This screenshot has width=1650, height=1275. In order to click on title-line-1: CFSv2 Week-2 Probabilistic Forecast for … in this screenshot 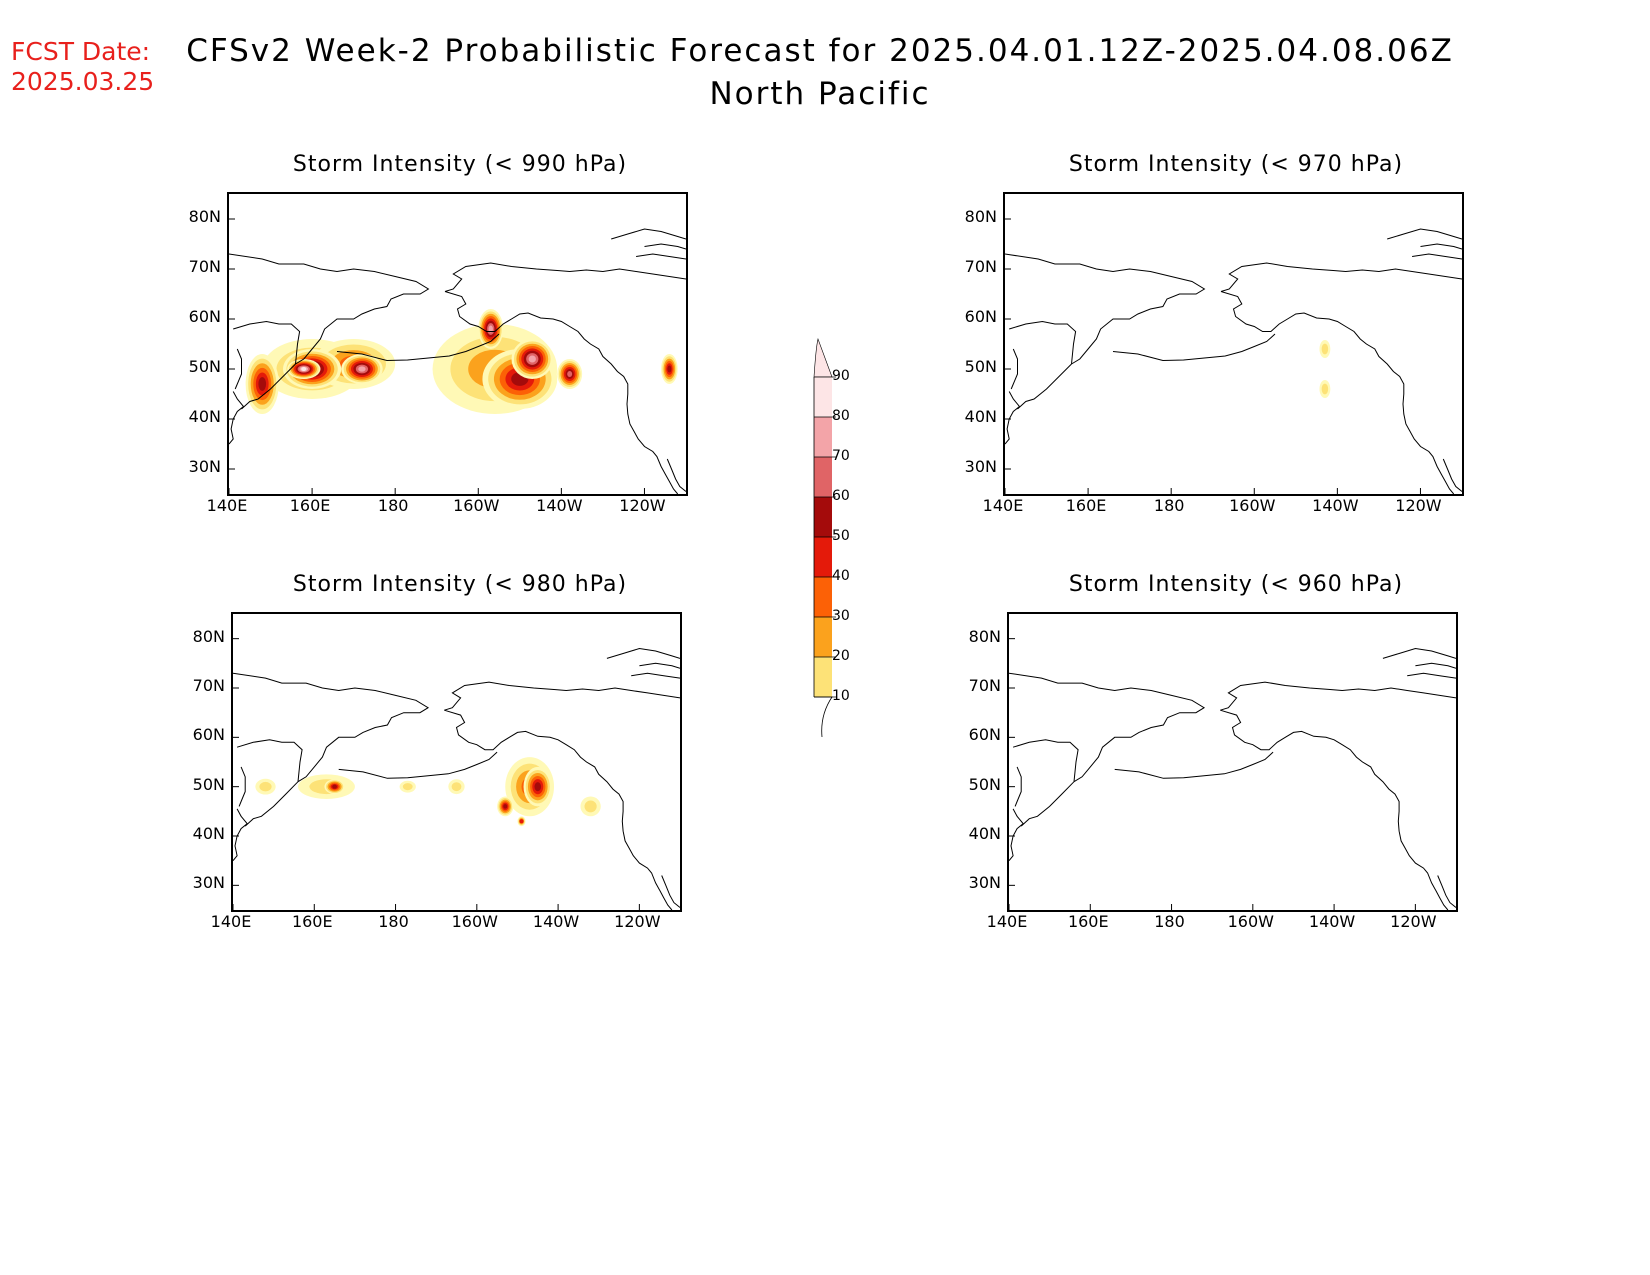, I will do `click(820, 51)`.